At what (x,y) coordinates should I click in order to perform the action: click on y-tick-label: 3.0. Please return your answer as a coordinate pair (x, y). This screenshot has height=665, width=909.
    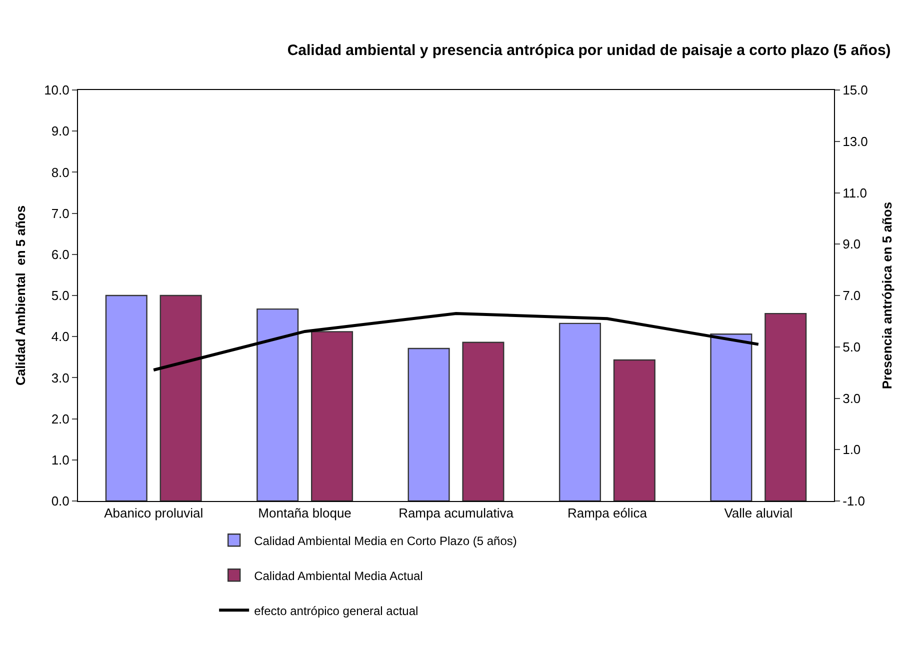
    Looking at the image, I should click on (60, 378).